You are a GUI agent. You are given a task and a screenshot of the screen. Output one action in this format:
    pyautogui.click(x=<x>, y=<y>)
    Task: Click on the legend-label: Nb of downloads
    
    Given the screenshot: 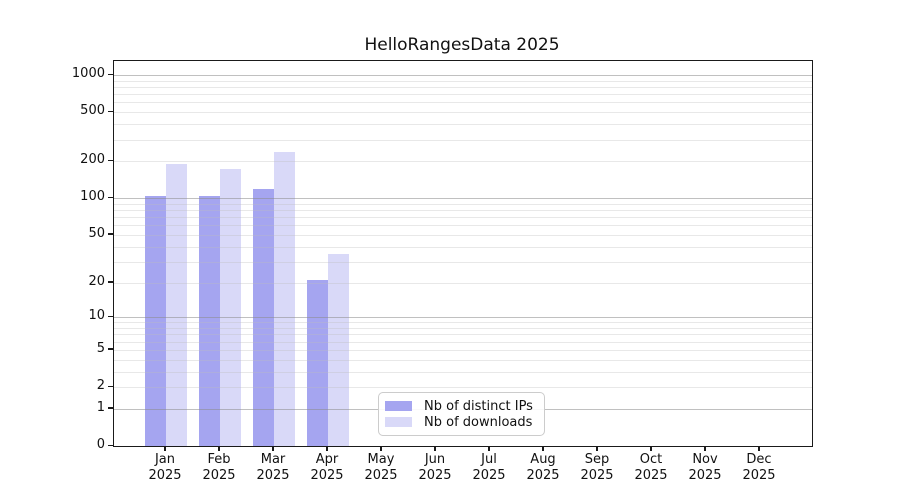 What is the action you would take?
    pyautogui.click(x=478, y=422)
    